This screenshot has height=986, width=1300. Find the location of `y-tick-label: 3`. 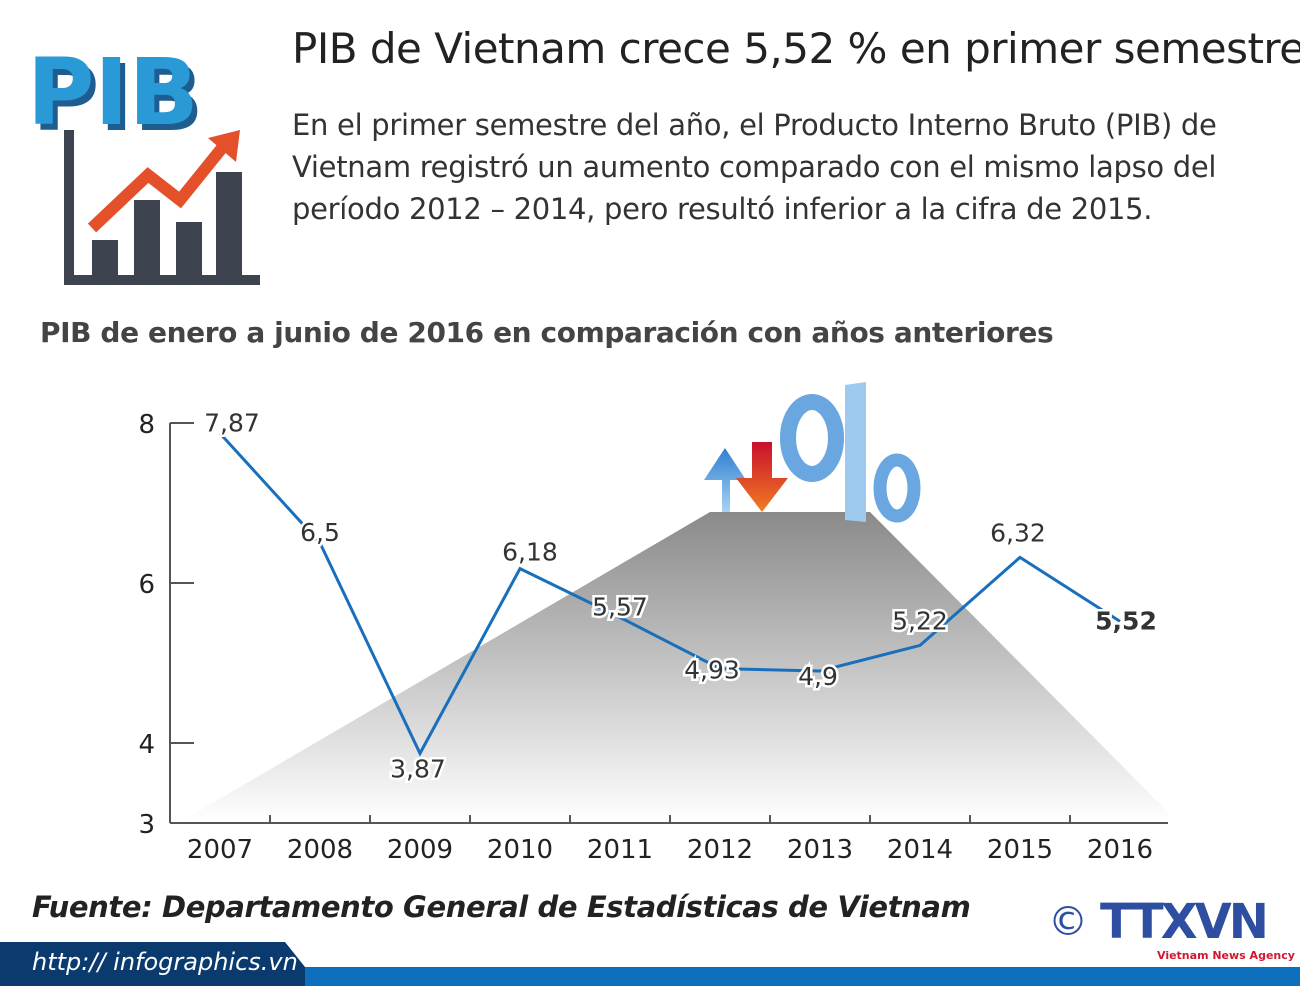

y-tick-label: 3 is located at coordinates (146, 825).